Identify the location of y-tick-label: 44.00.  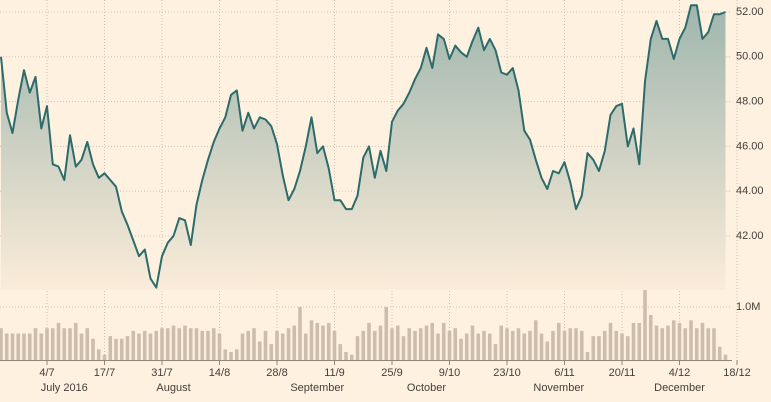
(750, 191).